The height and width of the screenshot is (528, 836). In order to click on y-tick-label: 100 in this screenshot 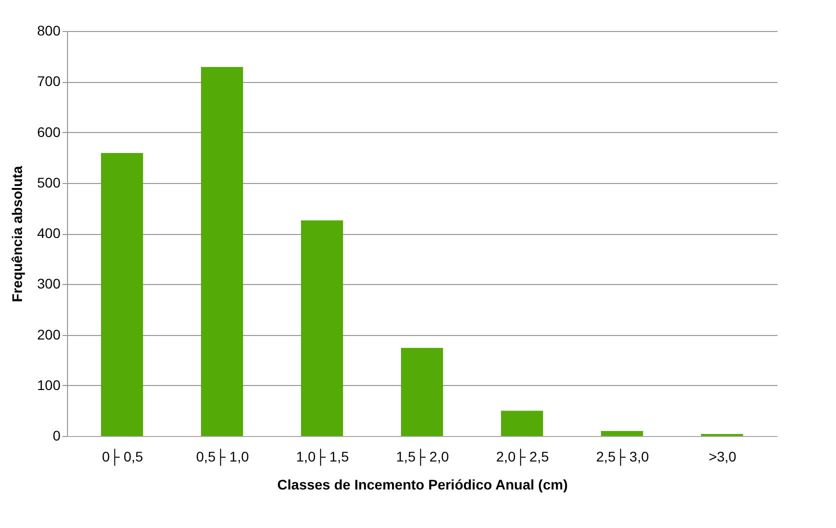, I will do `click(49, 384)`.